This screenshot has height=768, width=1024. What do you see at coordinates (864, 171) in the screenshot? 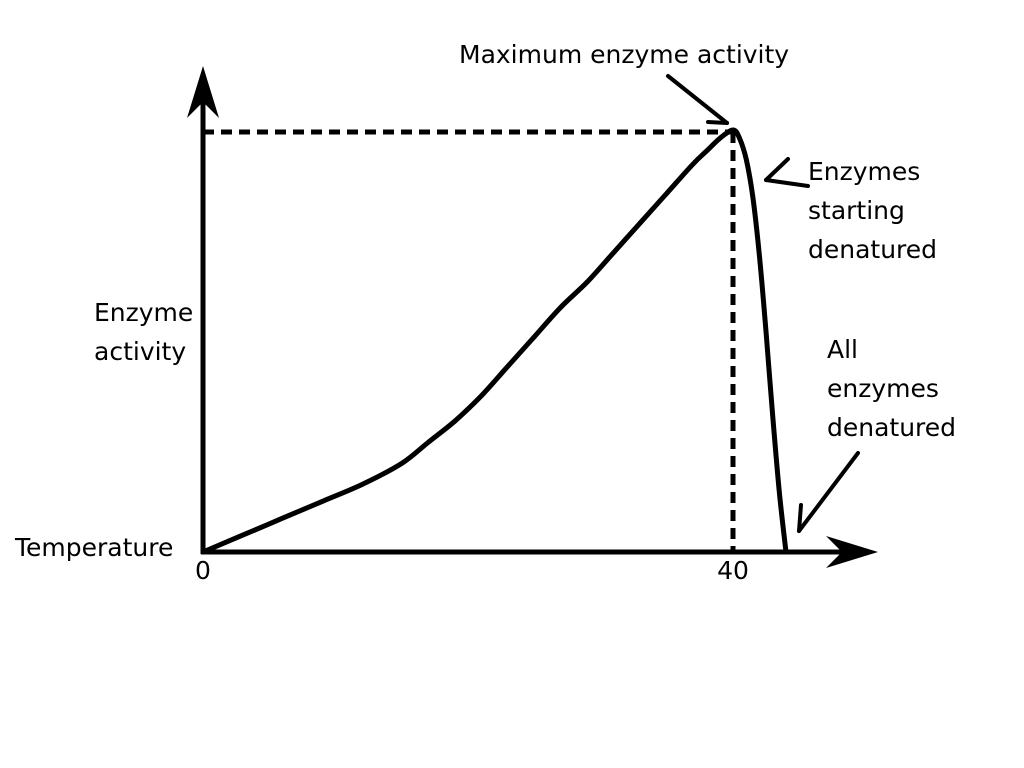
I see `starting-denatured-annotation-line-0: Enzymes` at bounding box center [864, 171].